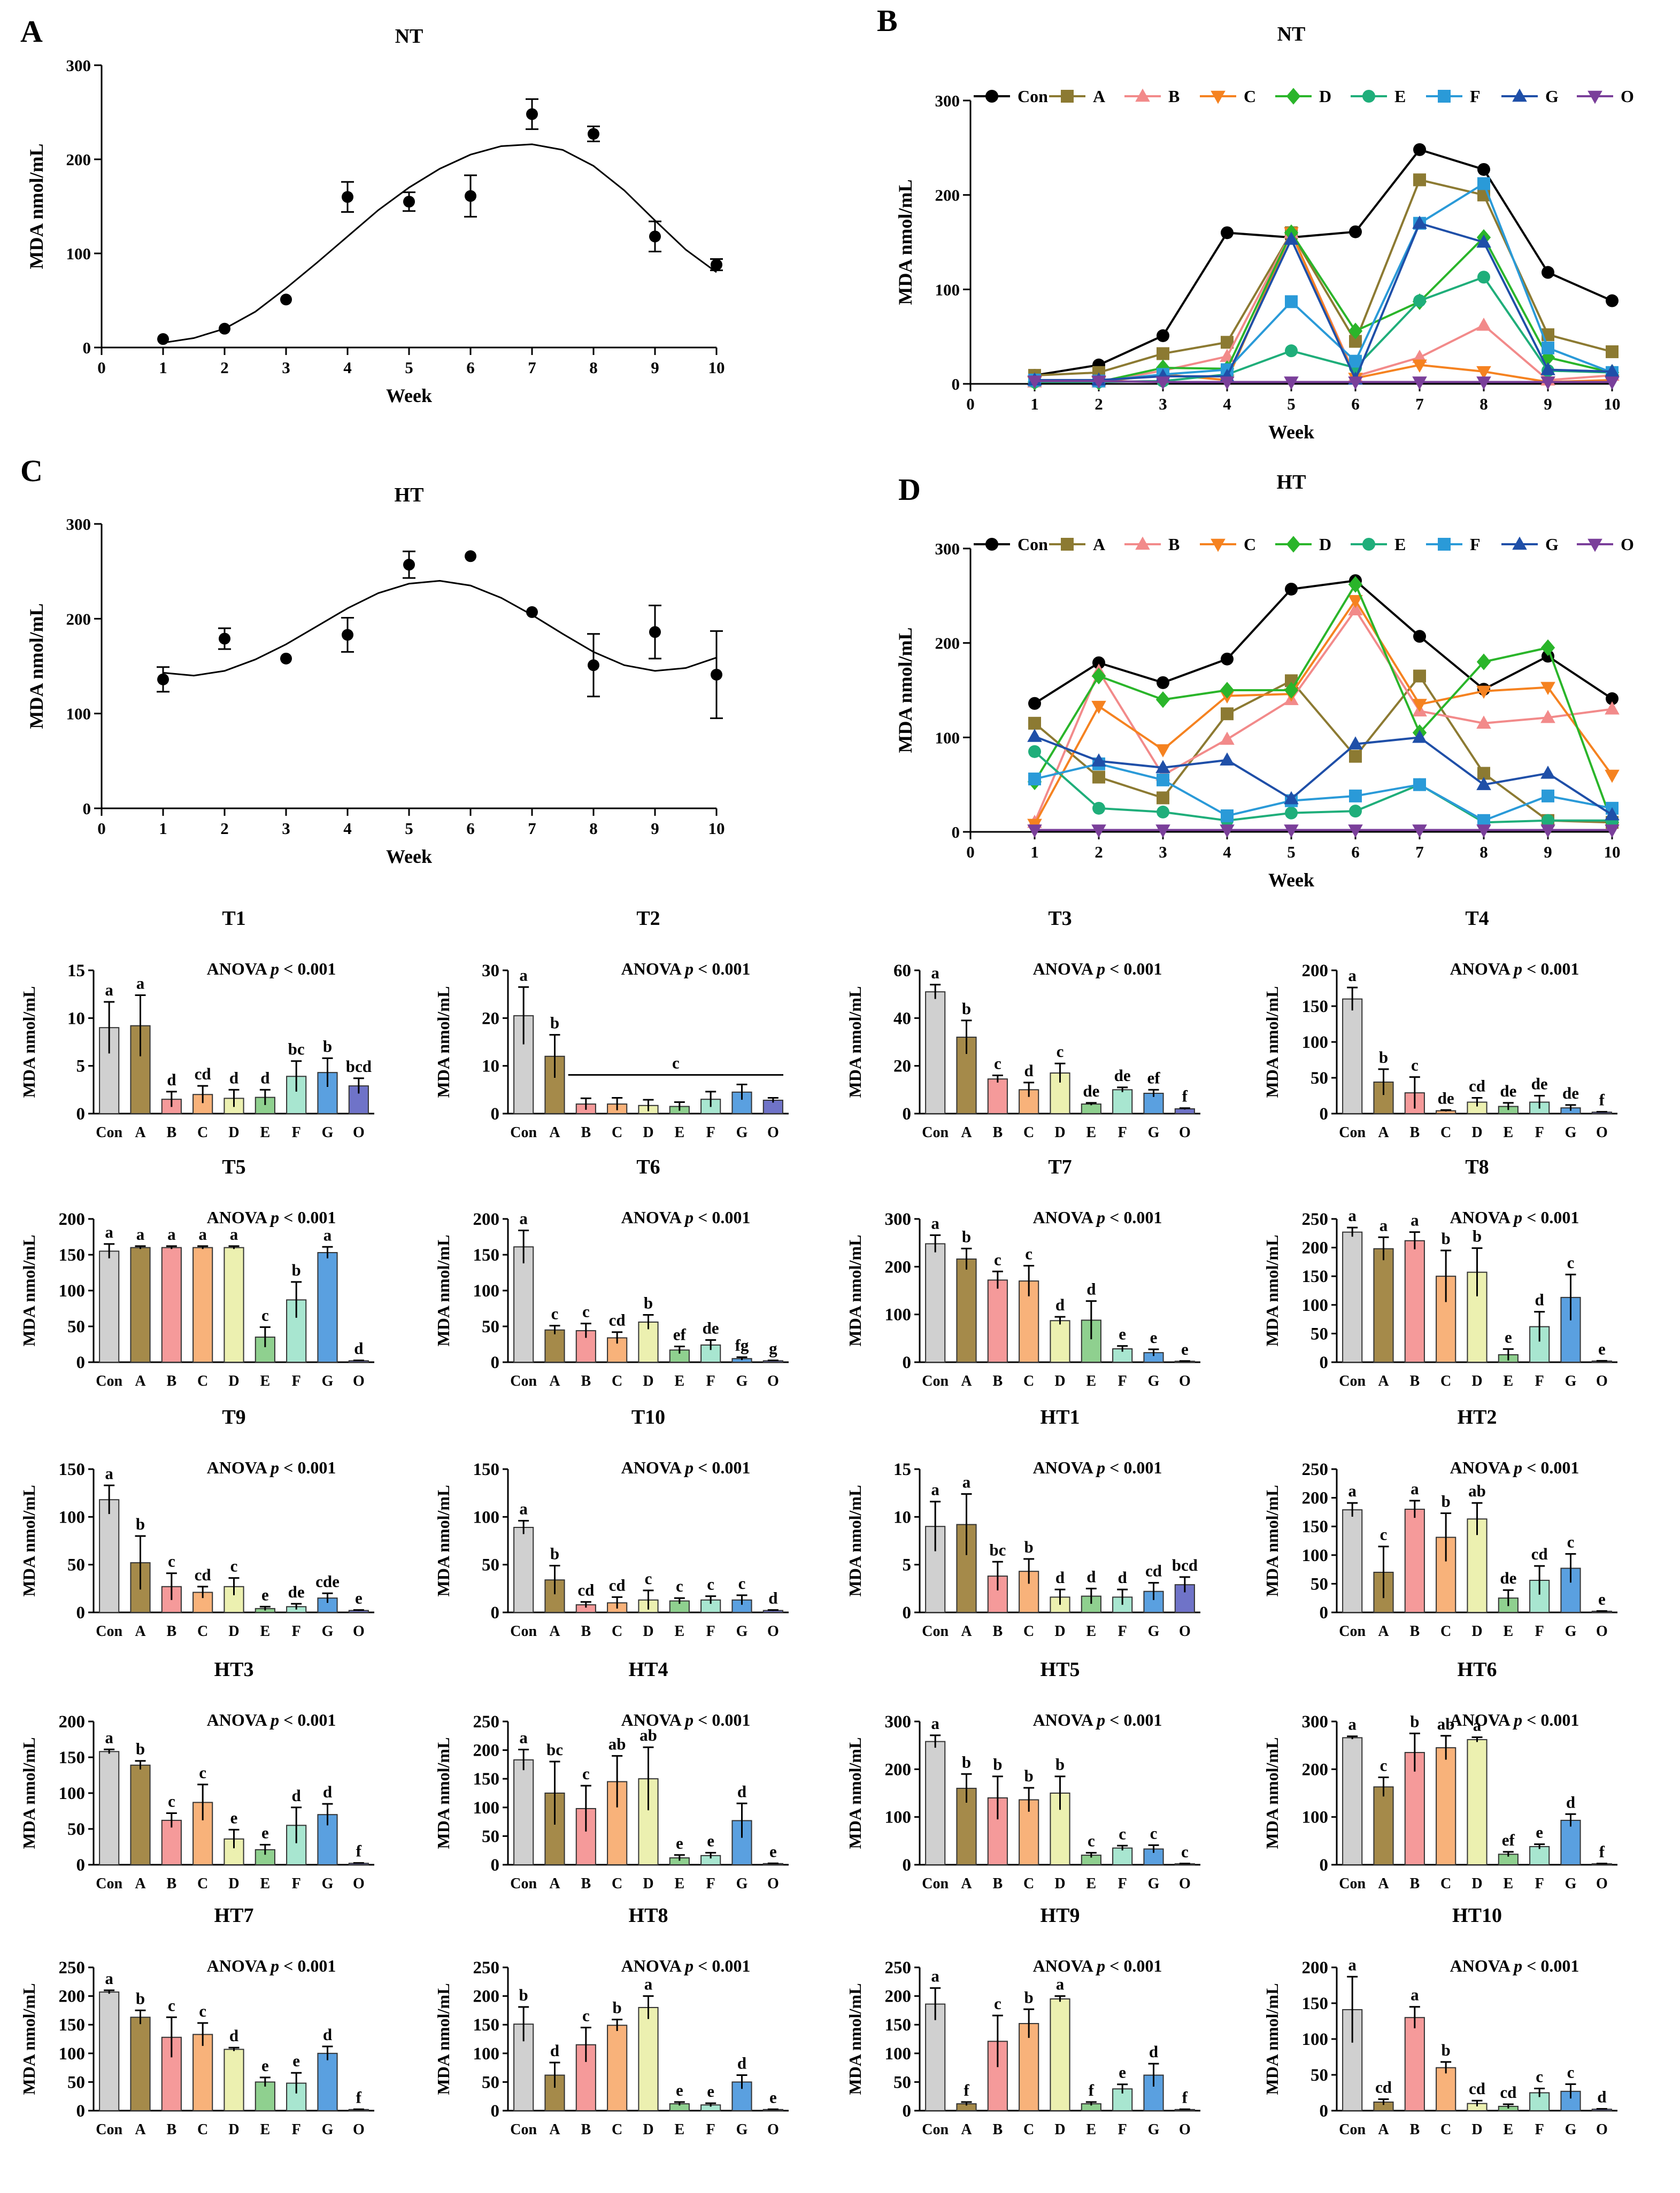  What do you see at coordinates (1323, 383) in the screenshot?
I see `series-O` at bounding box center [1323, 383].